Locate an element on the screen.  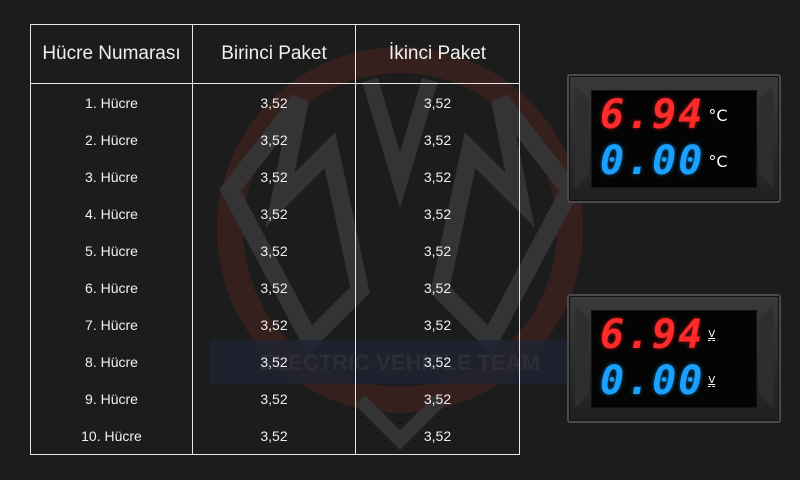
table-row: 5. Hücre 3,52 3,52 is located at coordinates (275, 250).